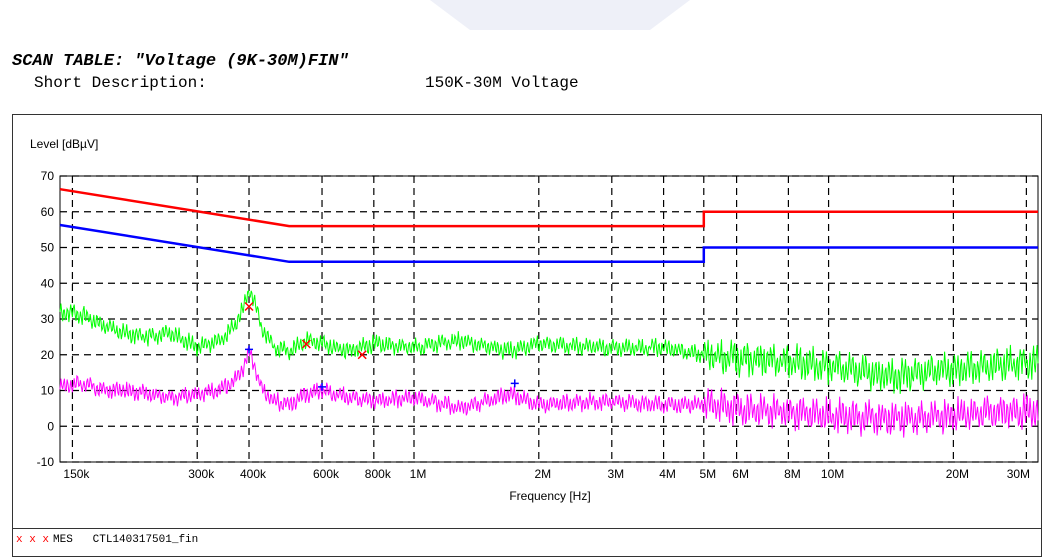  What do you see at coordinates (48, 248) in the screenshot?
I see `y-tick-label: 50` at bounding box center [48, 248].